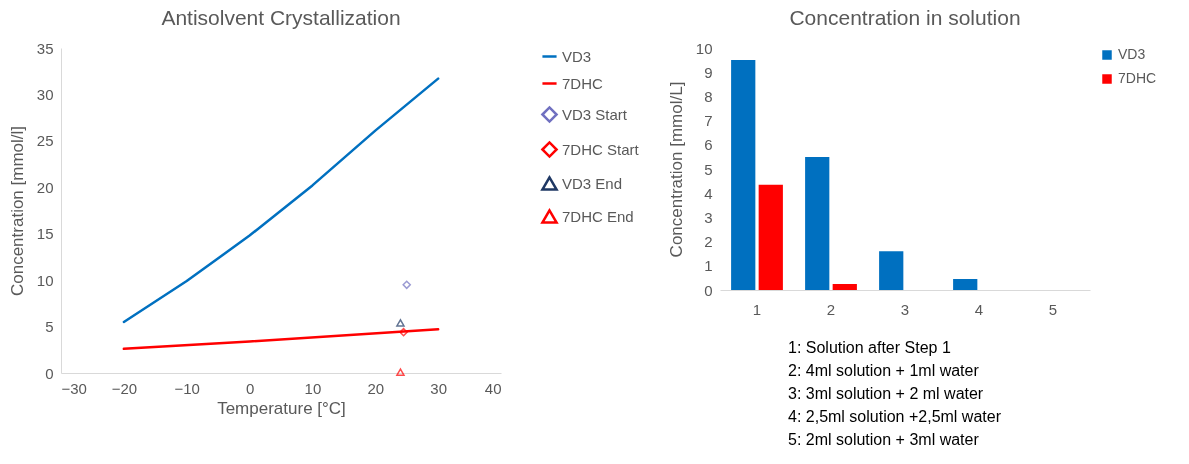  Describe the element at coordinates (281, 17) in the screenshot. I see `chart-title: Antisolvent Crystallization` at that location.